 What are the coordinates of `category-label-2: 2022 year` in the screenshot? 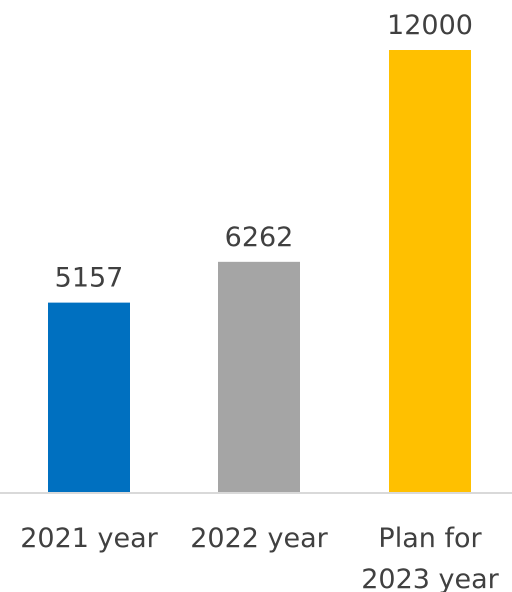 It's located at (259, 538).